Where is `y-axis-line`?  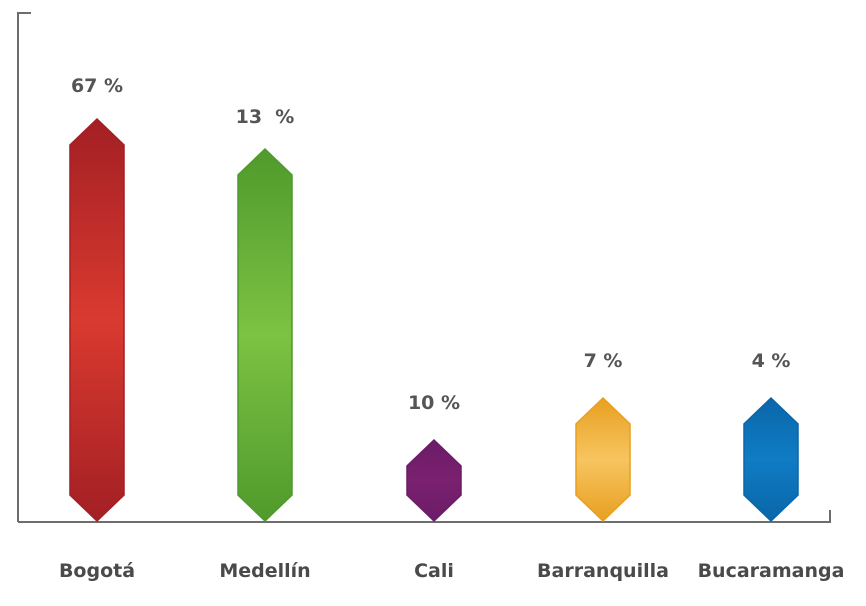 y-axis-line is located at coordinates (24, 267).